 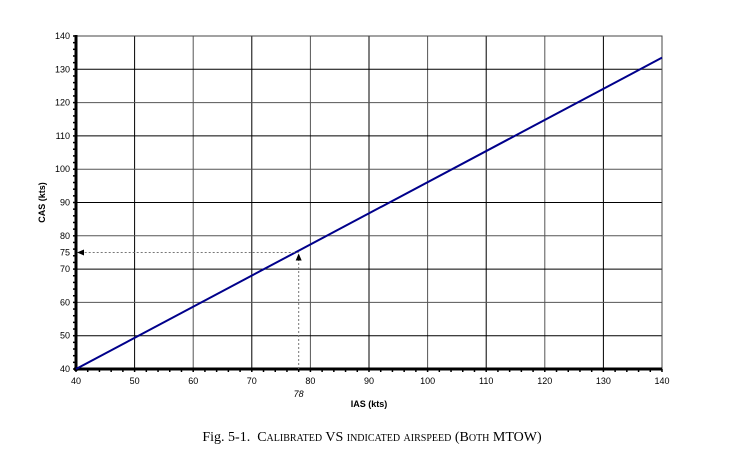 I want to click on y-tick-label: 140, so click(x=62, y=36).